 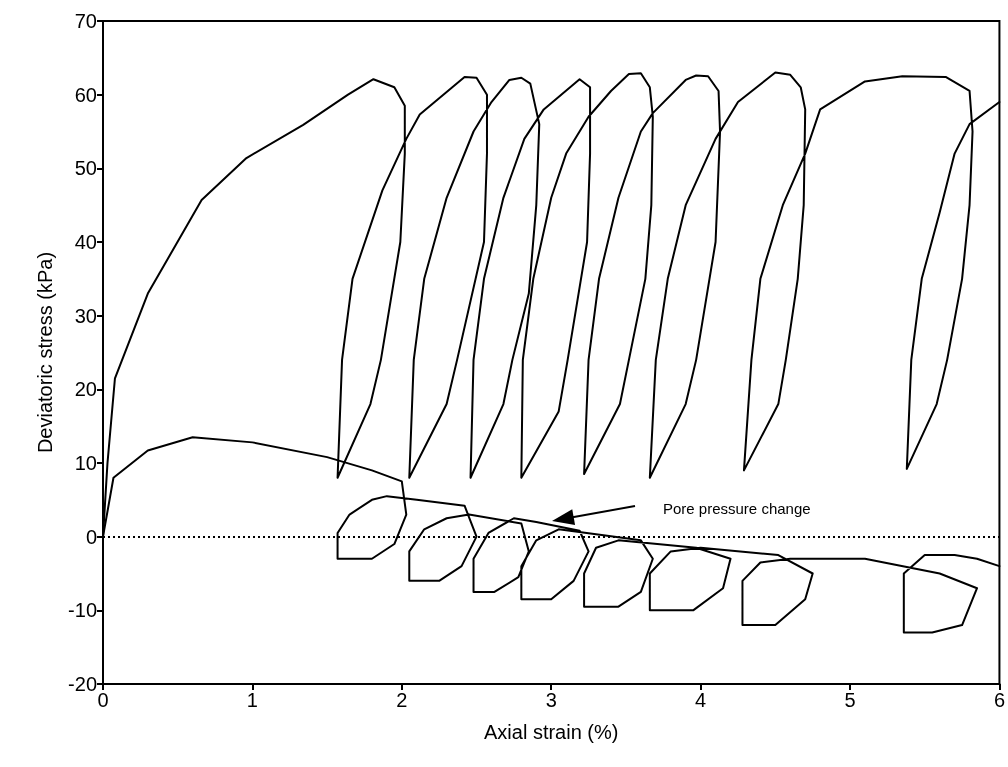 What do you see at coordinates (85, 168) in the screenshot?
I see `y-tick-label: 50` at bounding box center [85, 168].